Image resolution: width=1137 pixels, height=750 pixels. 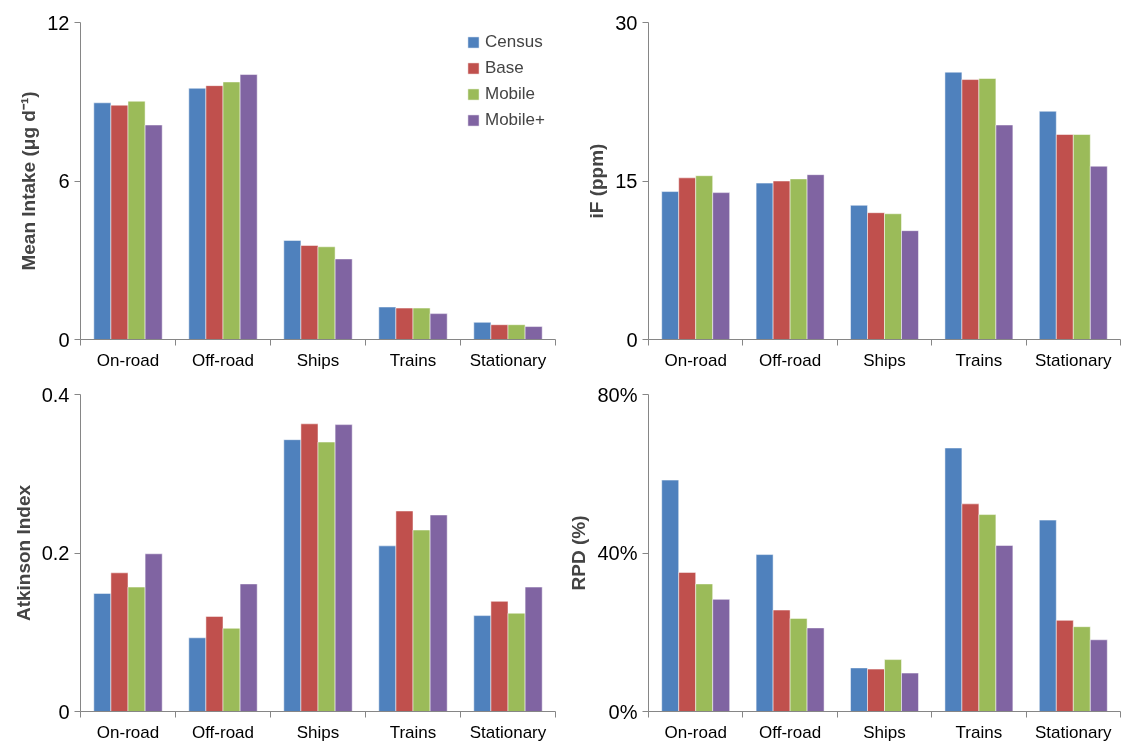 What do you see at coordinates (23, 553) in the screenshot?
I see `y-axis-title: Atkinson Index` at bounding box center [23, 553].